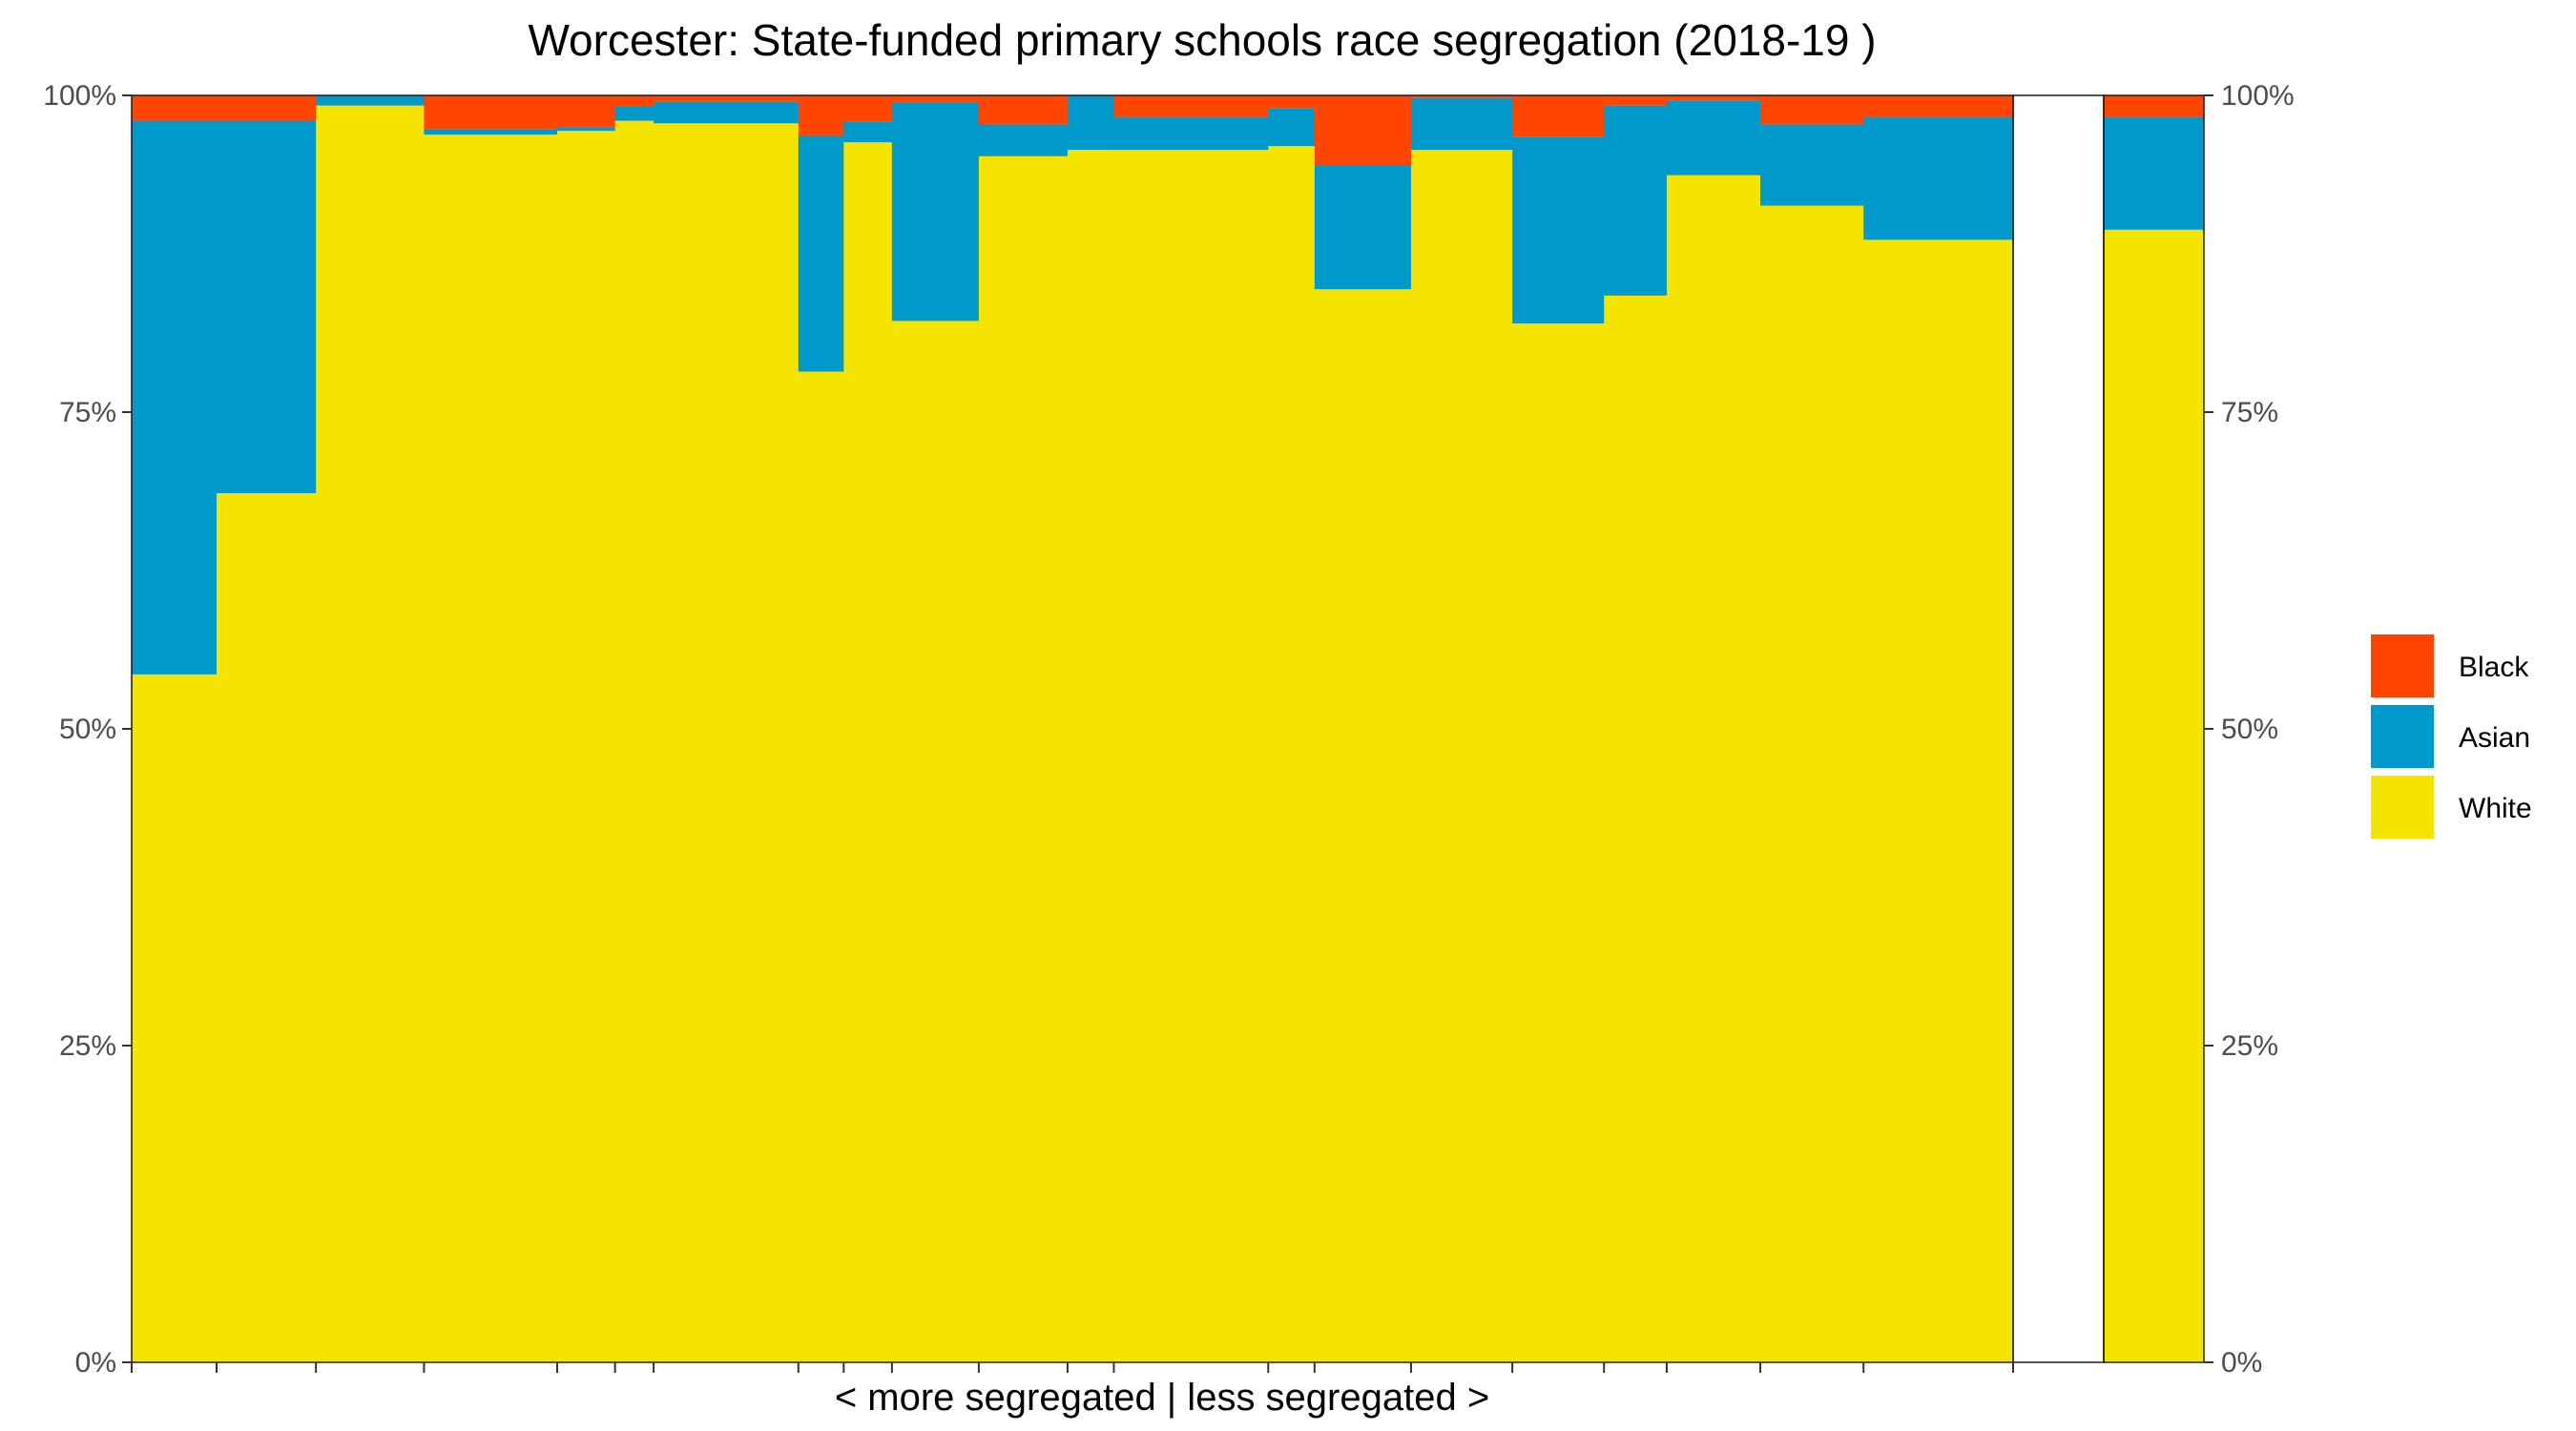 The width and height of the screenshot is (2576, 1431). I want to click on legend-swatch-white, so click(2402, 808).